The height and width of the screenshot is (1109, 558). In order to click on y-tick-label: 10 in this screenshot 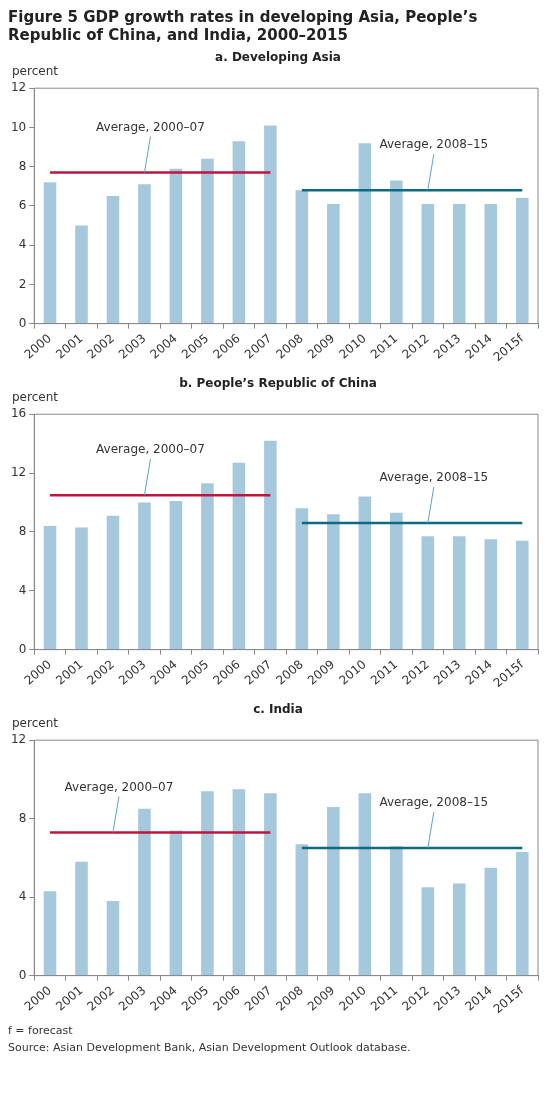, I will do `click(18, 126)`.